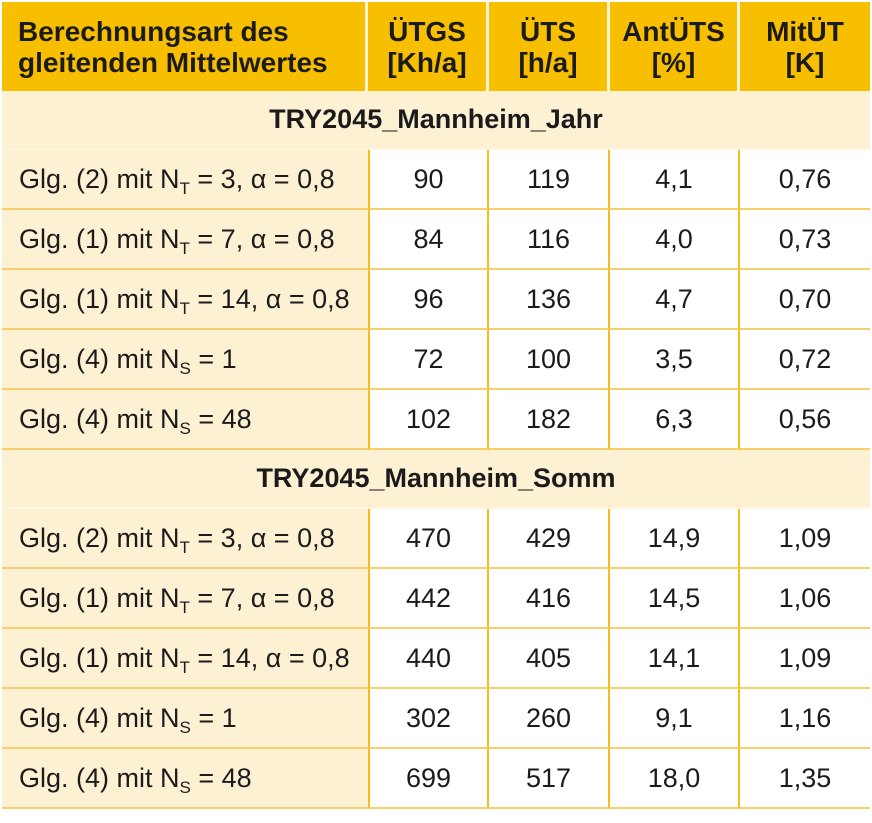  Describe the element at coordinates (549, 180) in the screenshot. I see `uts-value: 119` at that location.